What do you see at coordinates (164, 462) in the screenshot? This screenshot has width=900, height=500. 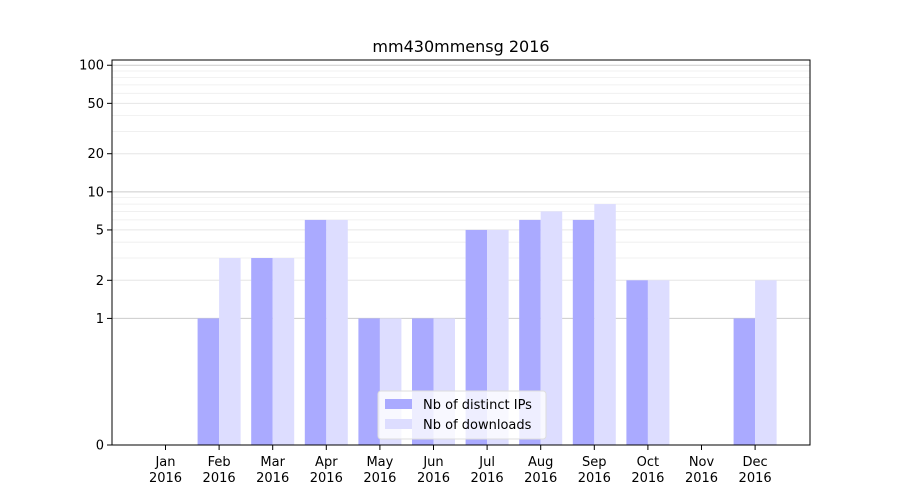 I see `x-tick-label-month: Jan` at bounding box center [164, 462].